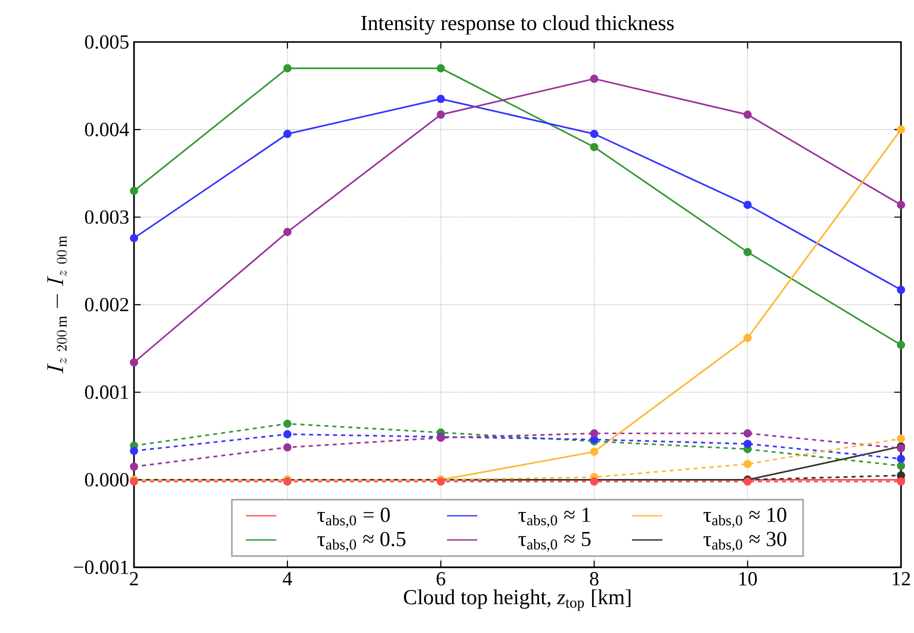 The width and height of the screenshot is (914, 633). Describe the element at coordinates (901, 579) in the screenshot. I see `x-tick-label: 12` at that location.